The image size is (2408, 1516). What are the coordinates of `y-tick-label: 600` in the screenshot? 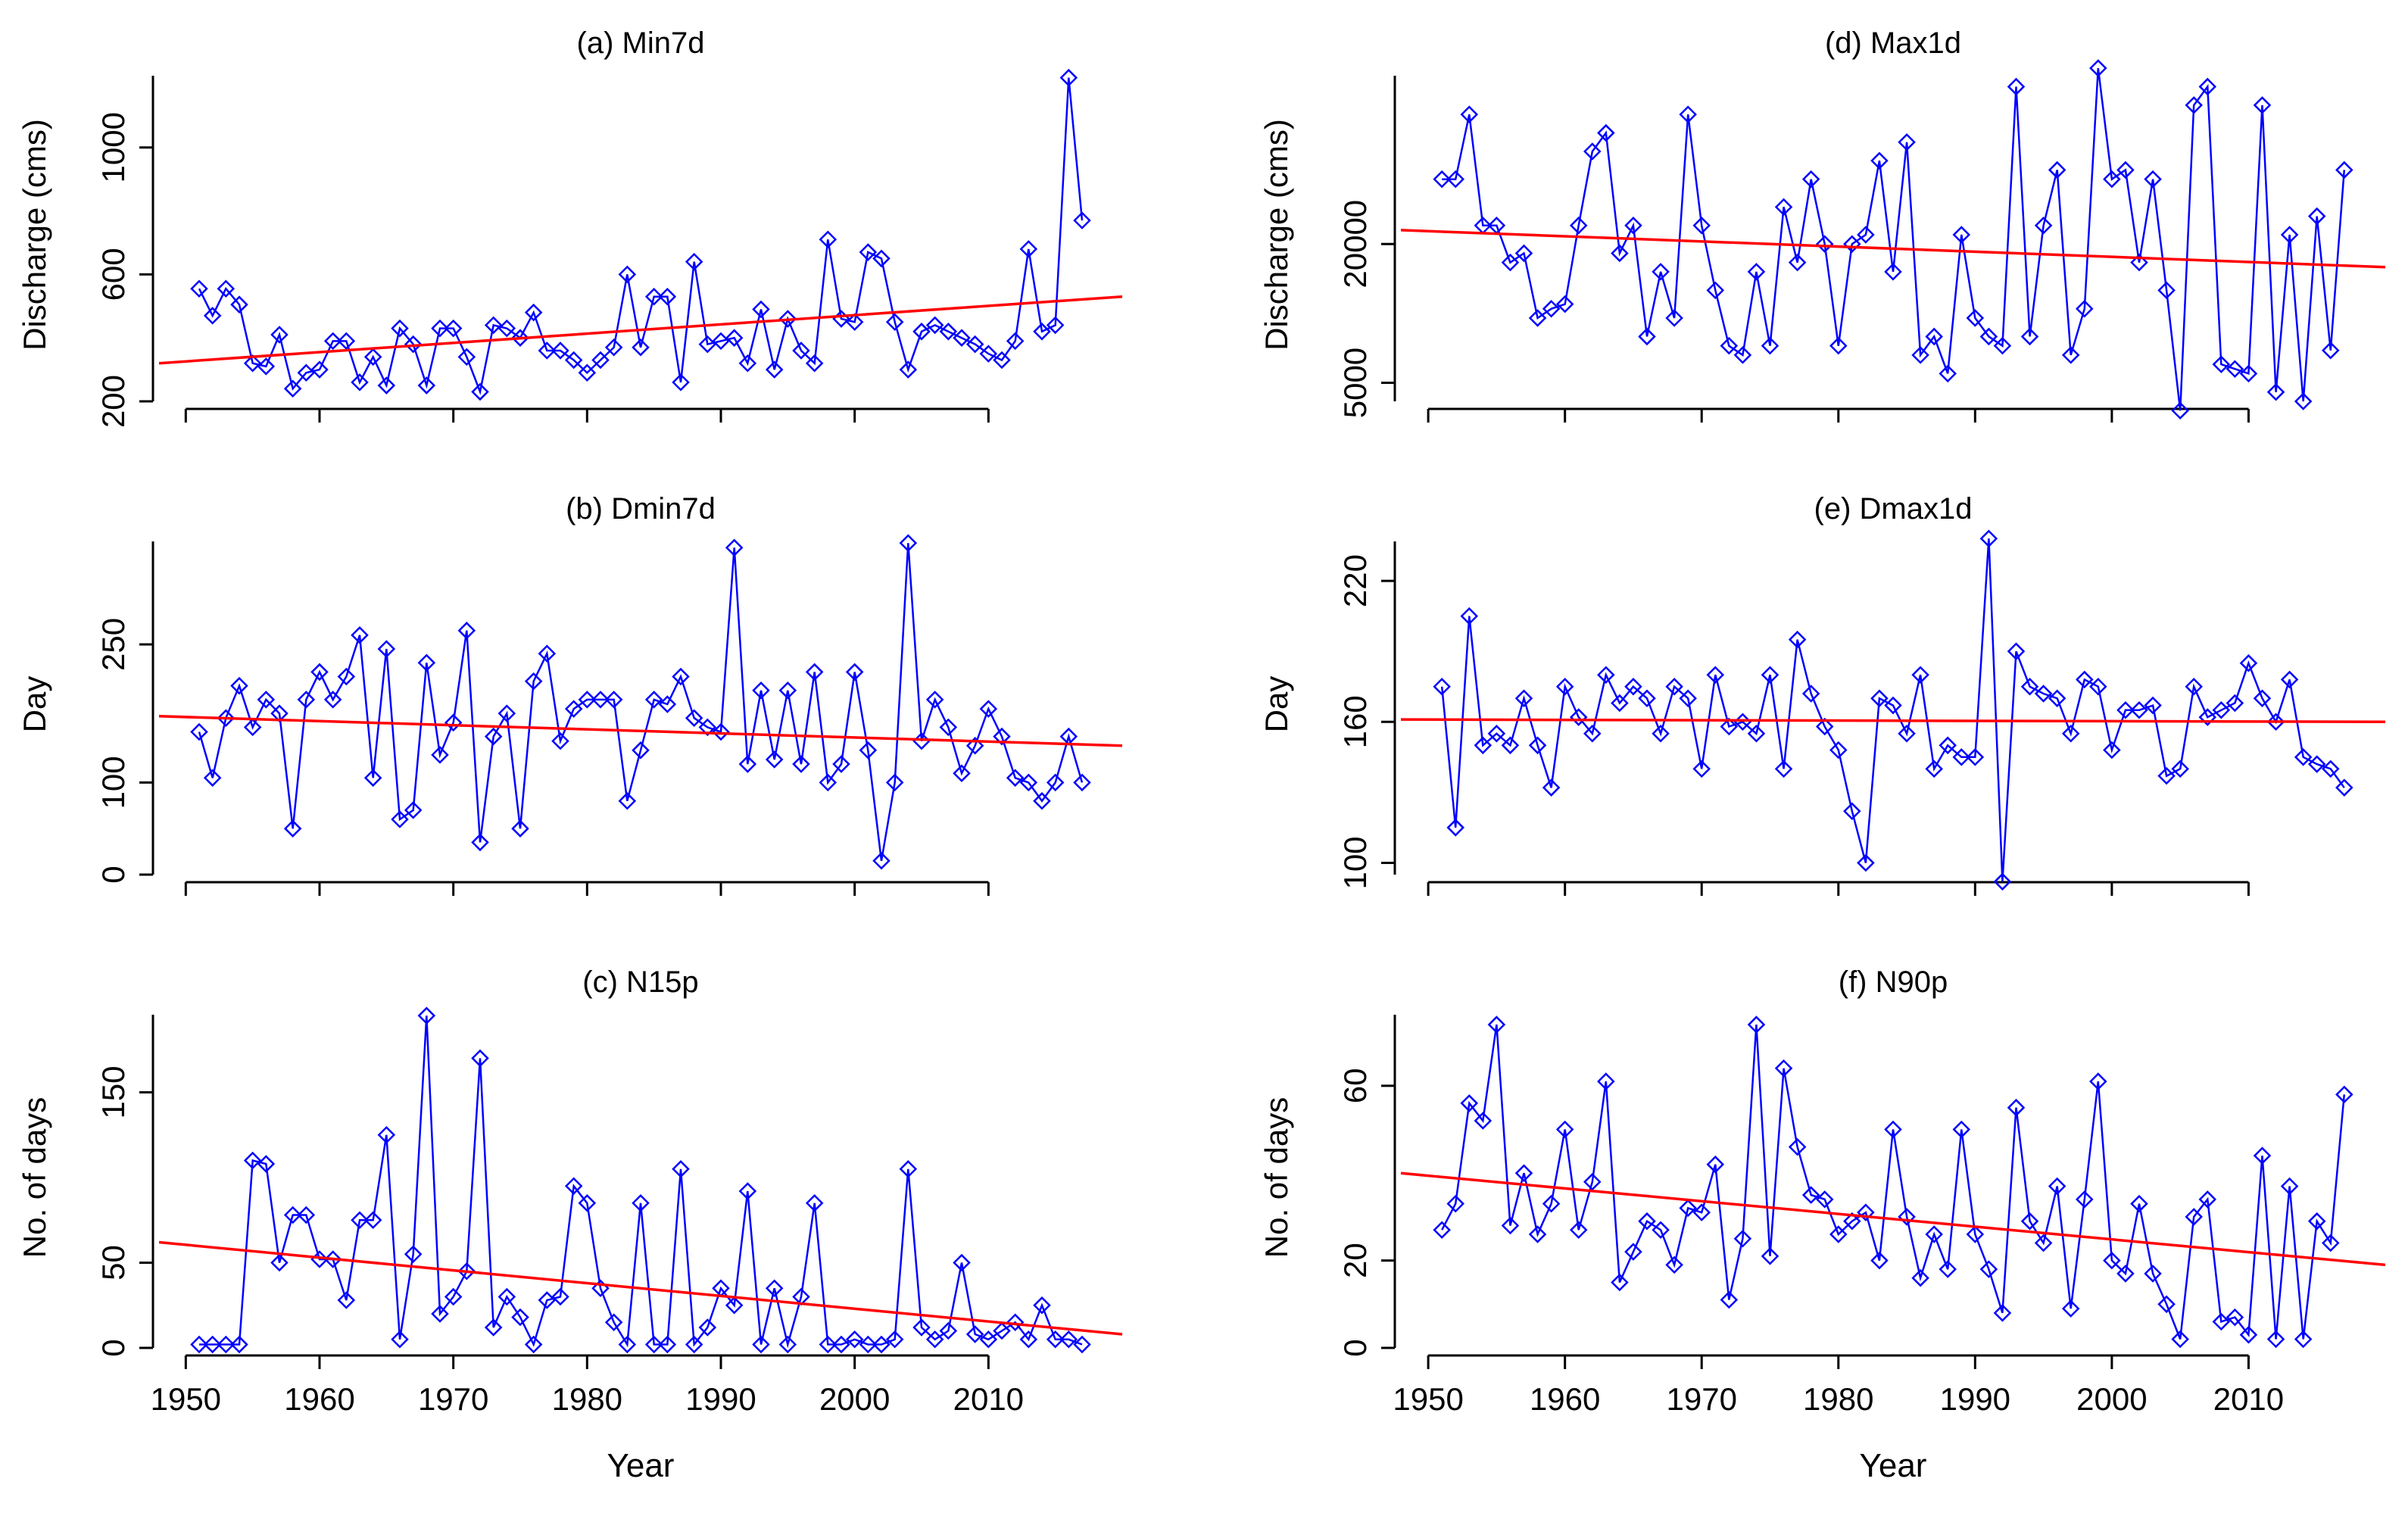 It's located at (113, 274).